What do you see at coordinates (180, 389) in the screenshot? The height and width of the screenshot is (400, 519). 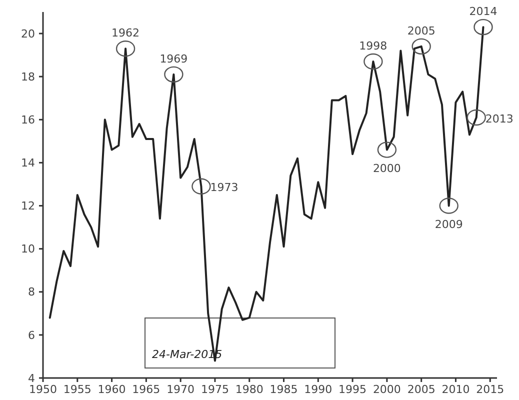 I see `x-tick-label: 1970` at bounding box center [180, 389].